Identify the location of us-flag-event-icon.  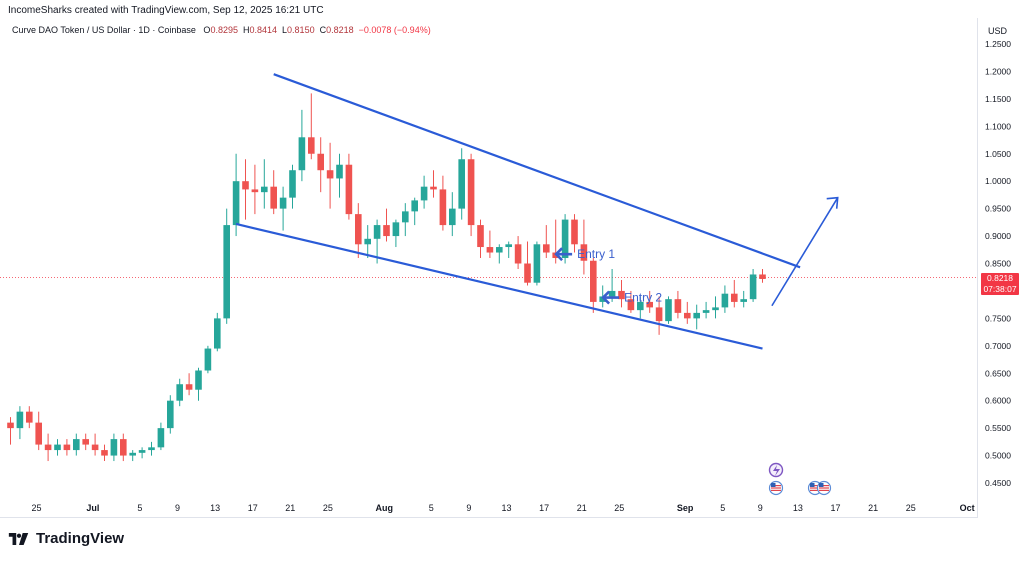
(824, 488).